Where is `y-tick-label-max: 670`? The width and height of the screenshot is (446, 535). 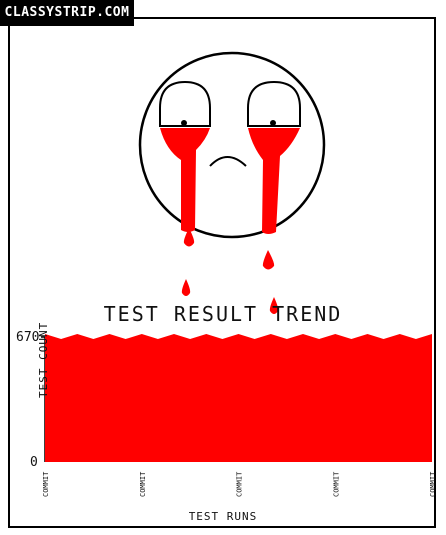
y-tick-label-max: 670 is located at coordinates (28, 337).